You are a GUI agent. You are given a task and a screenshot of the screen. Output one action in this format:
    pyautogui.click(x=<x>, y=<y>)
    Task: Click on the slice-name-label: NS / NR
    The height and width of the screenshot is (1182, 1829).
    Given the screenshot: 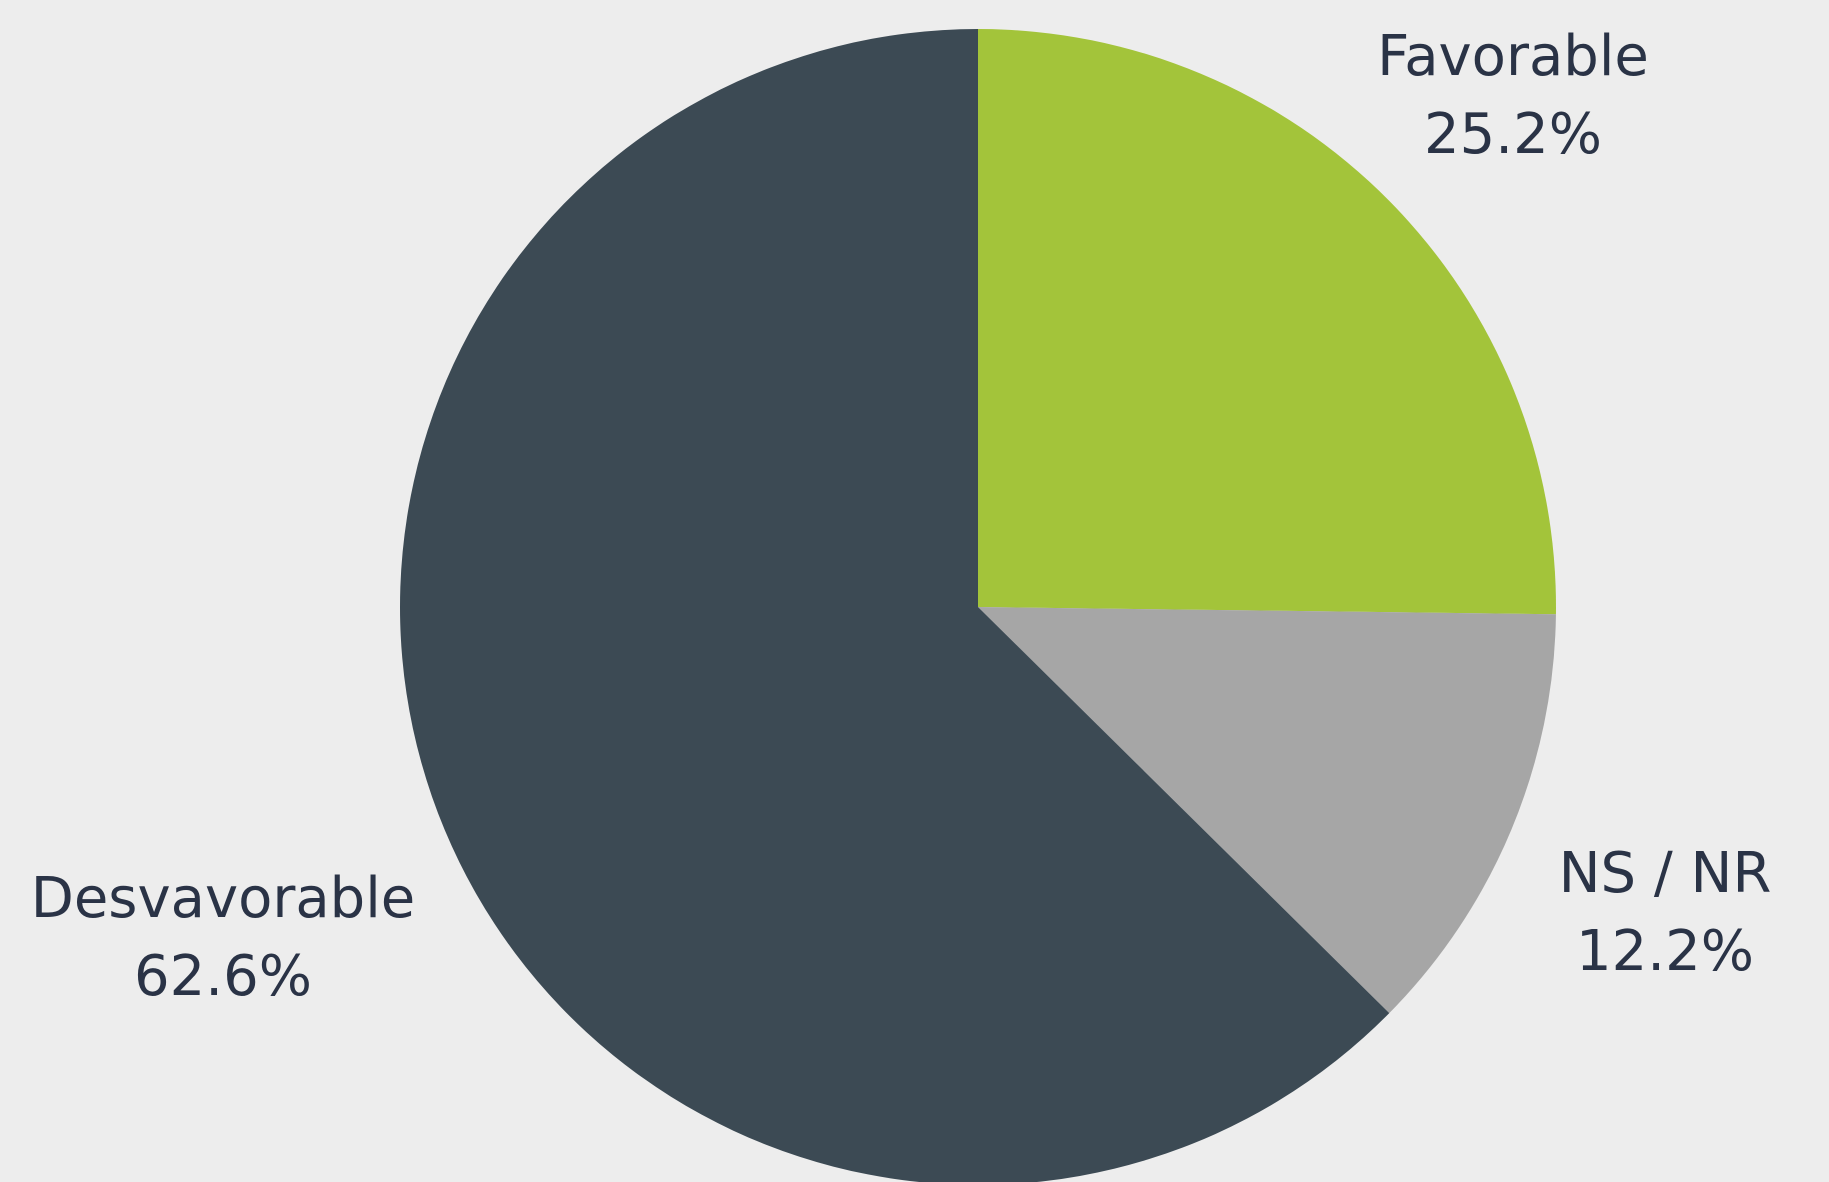 What is the action you would take?
    pyautogui.click(x=1665, y=873)
    